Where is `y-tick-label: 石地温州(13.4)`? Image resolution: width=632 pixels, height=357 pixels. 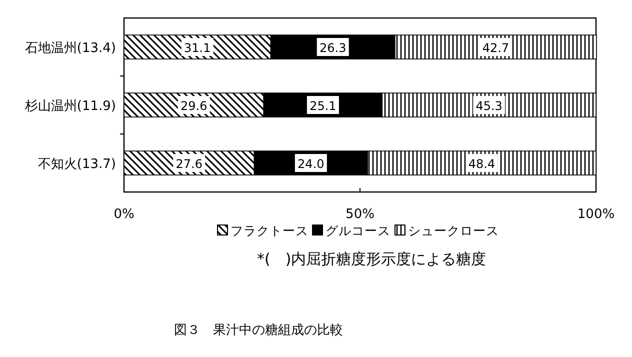
y-tick-label: 石地温州(13.4) is located at coordinates (70, 48).